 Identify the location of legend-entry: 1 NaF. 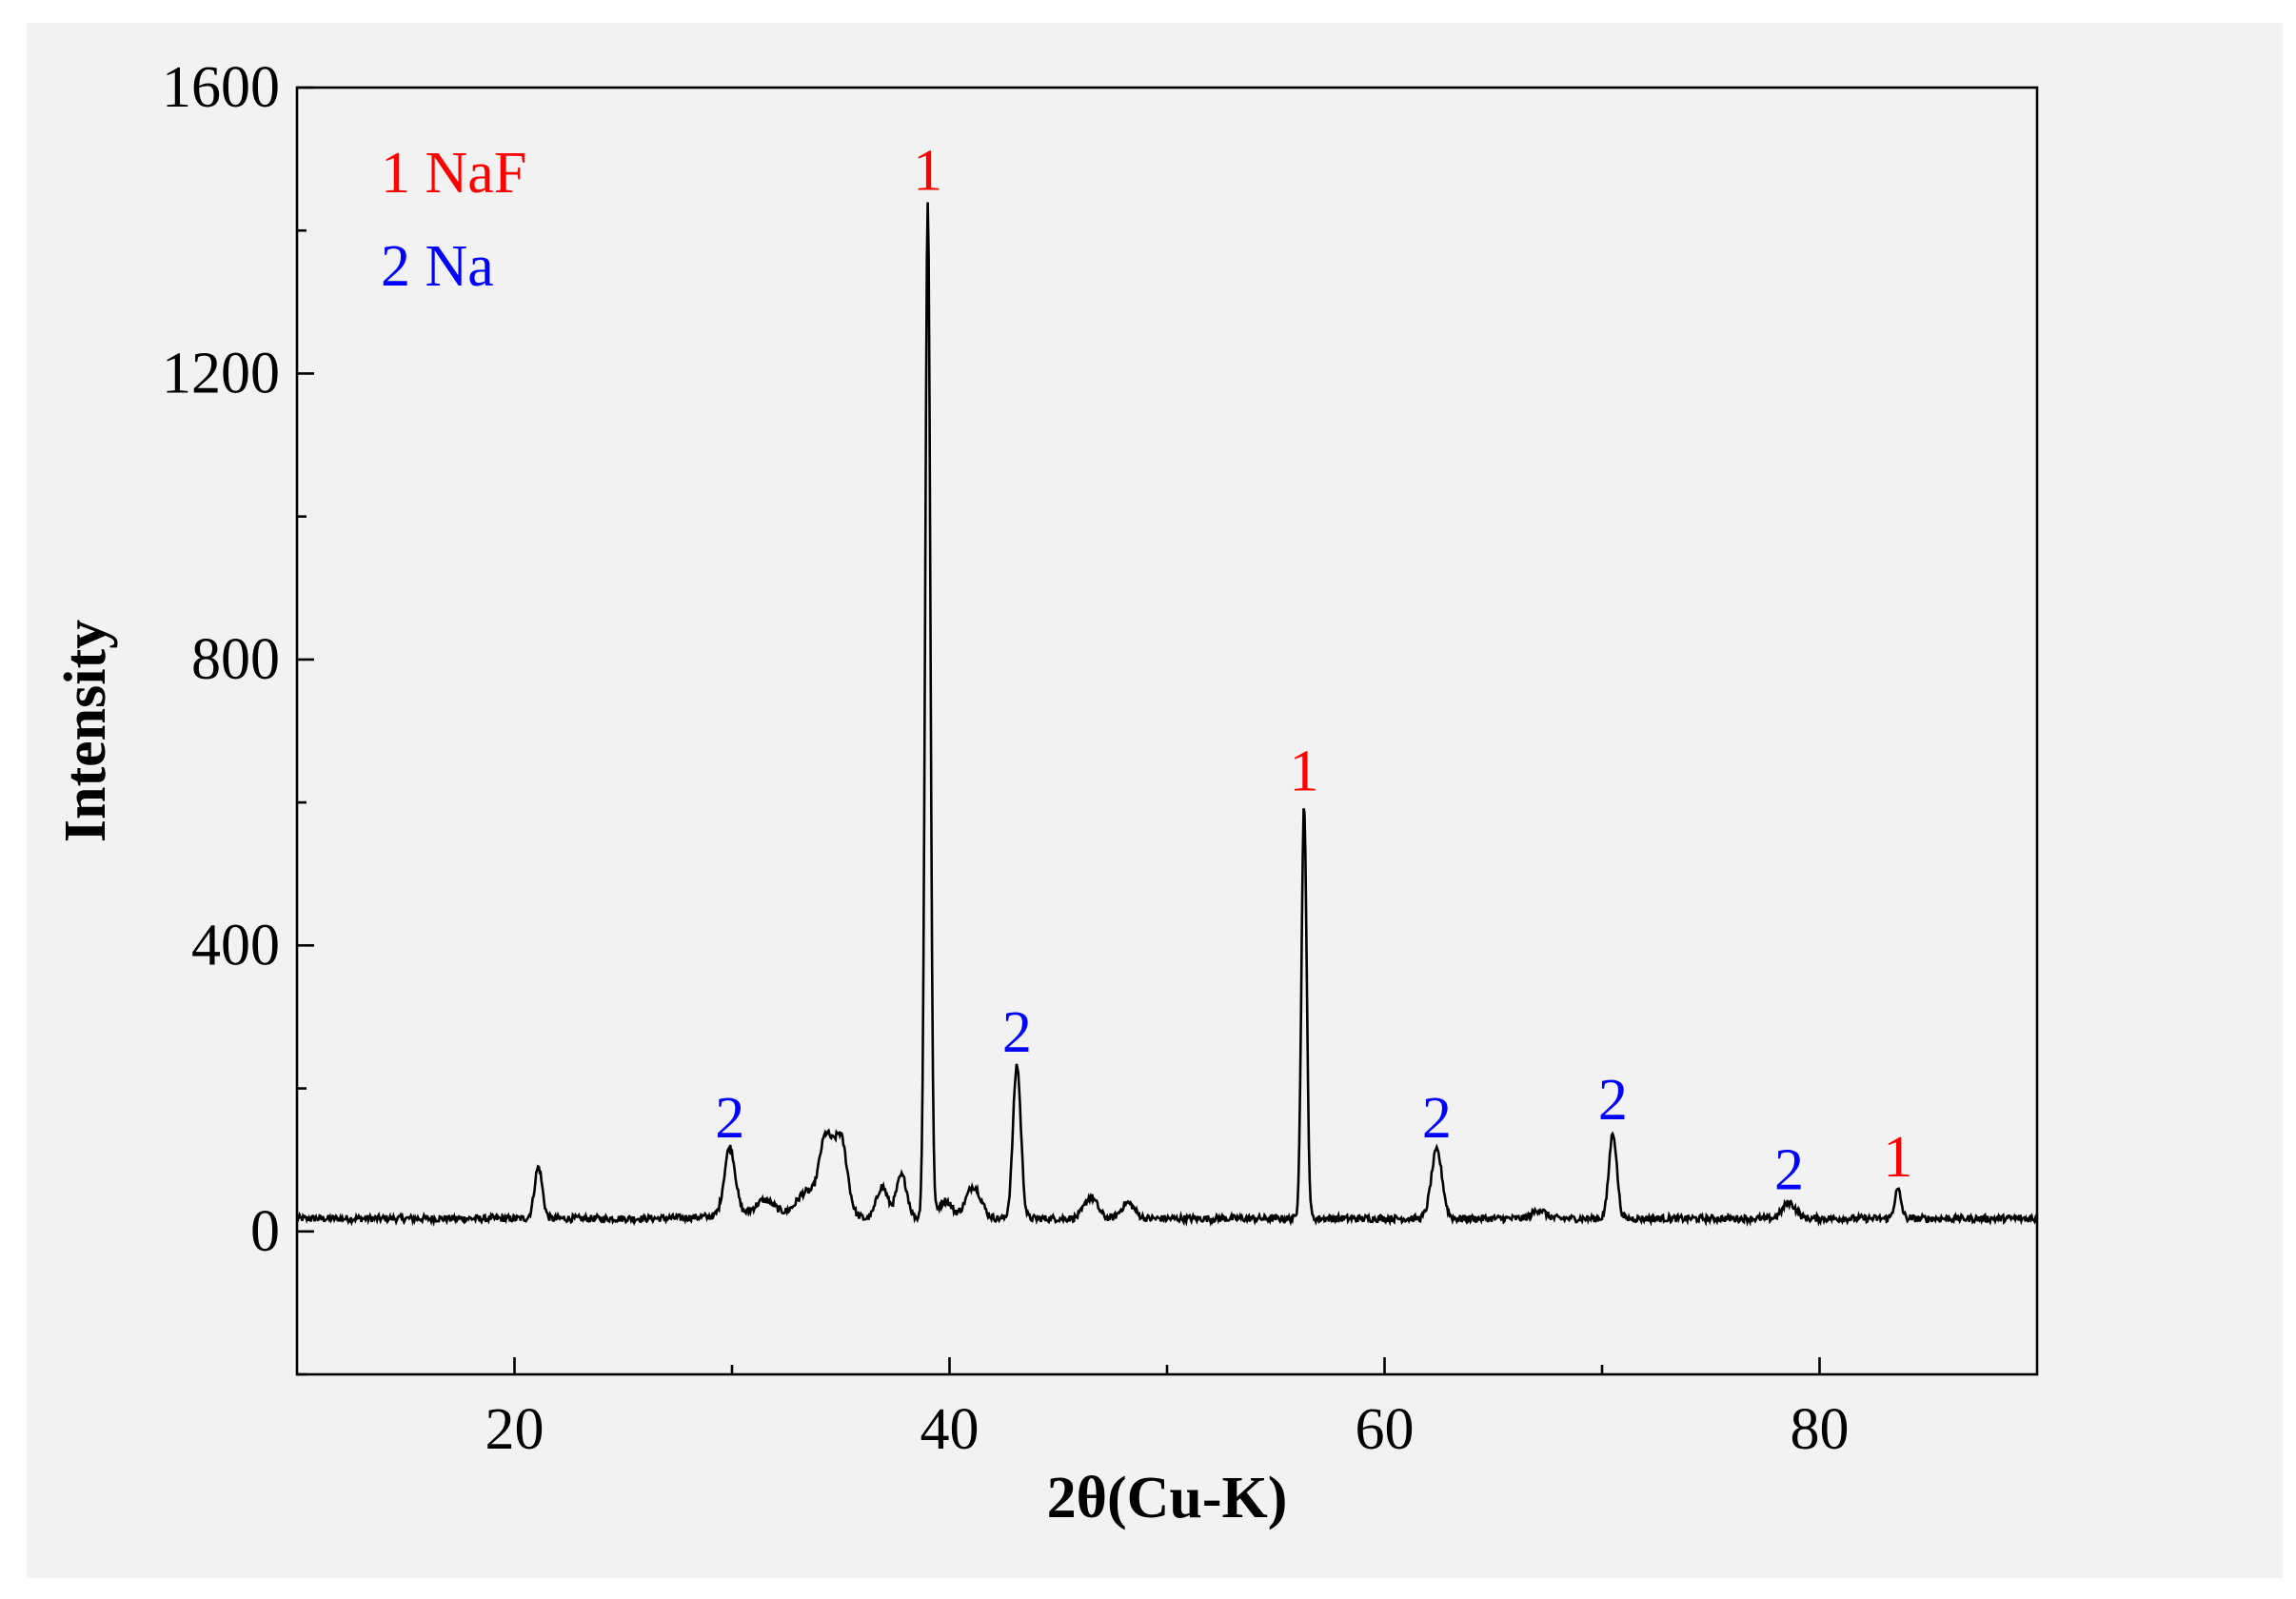
(453, 173).